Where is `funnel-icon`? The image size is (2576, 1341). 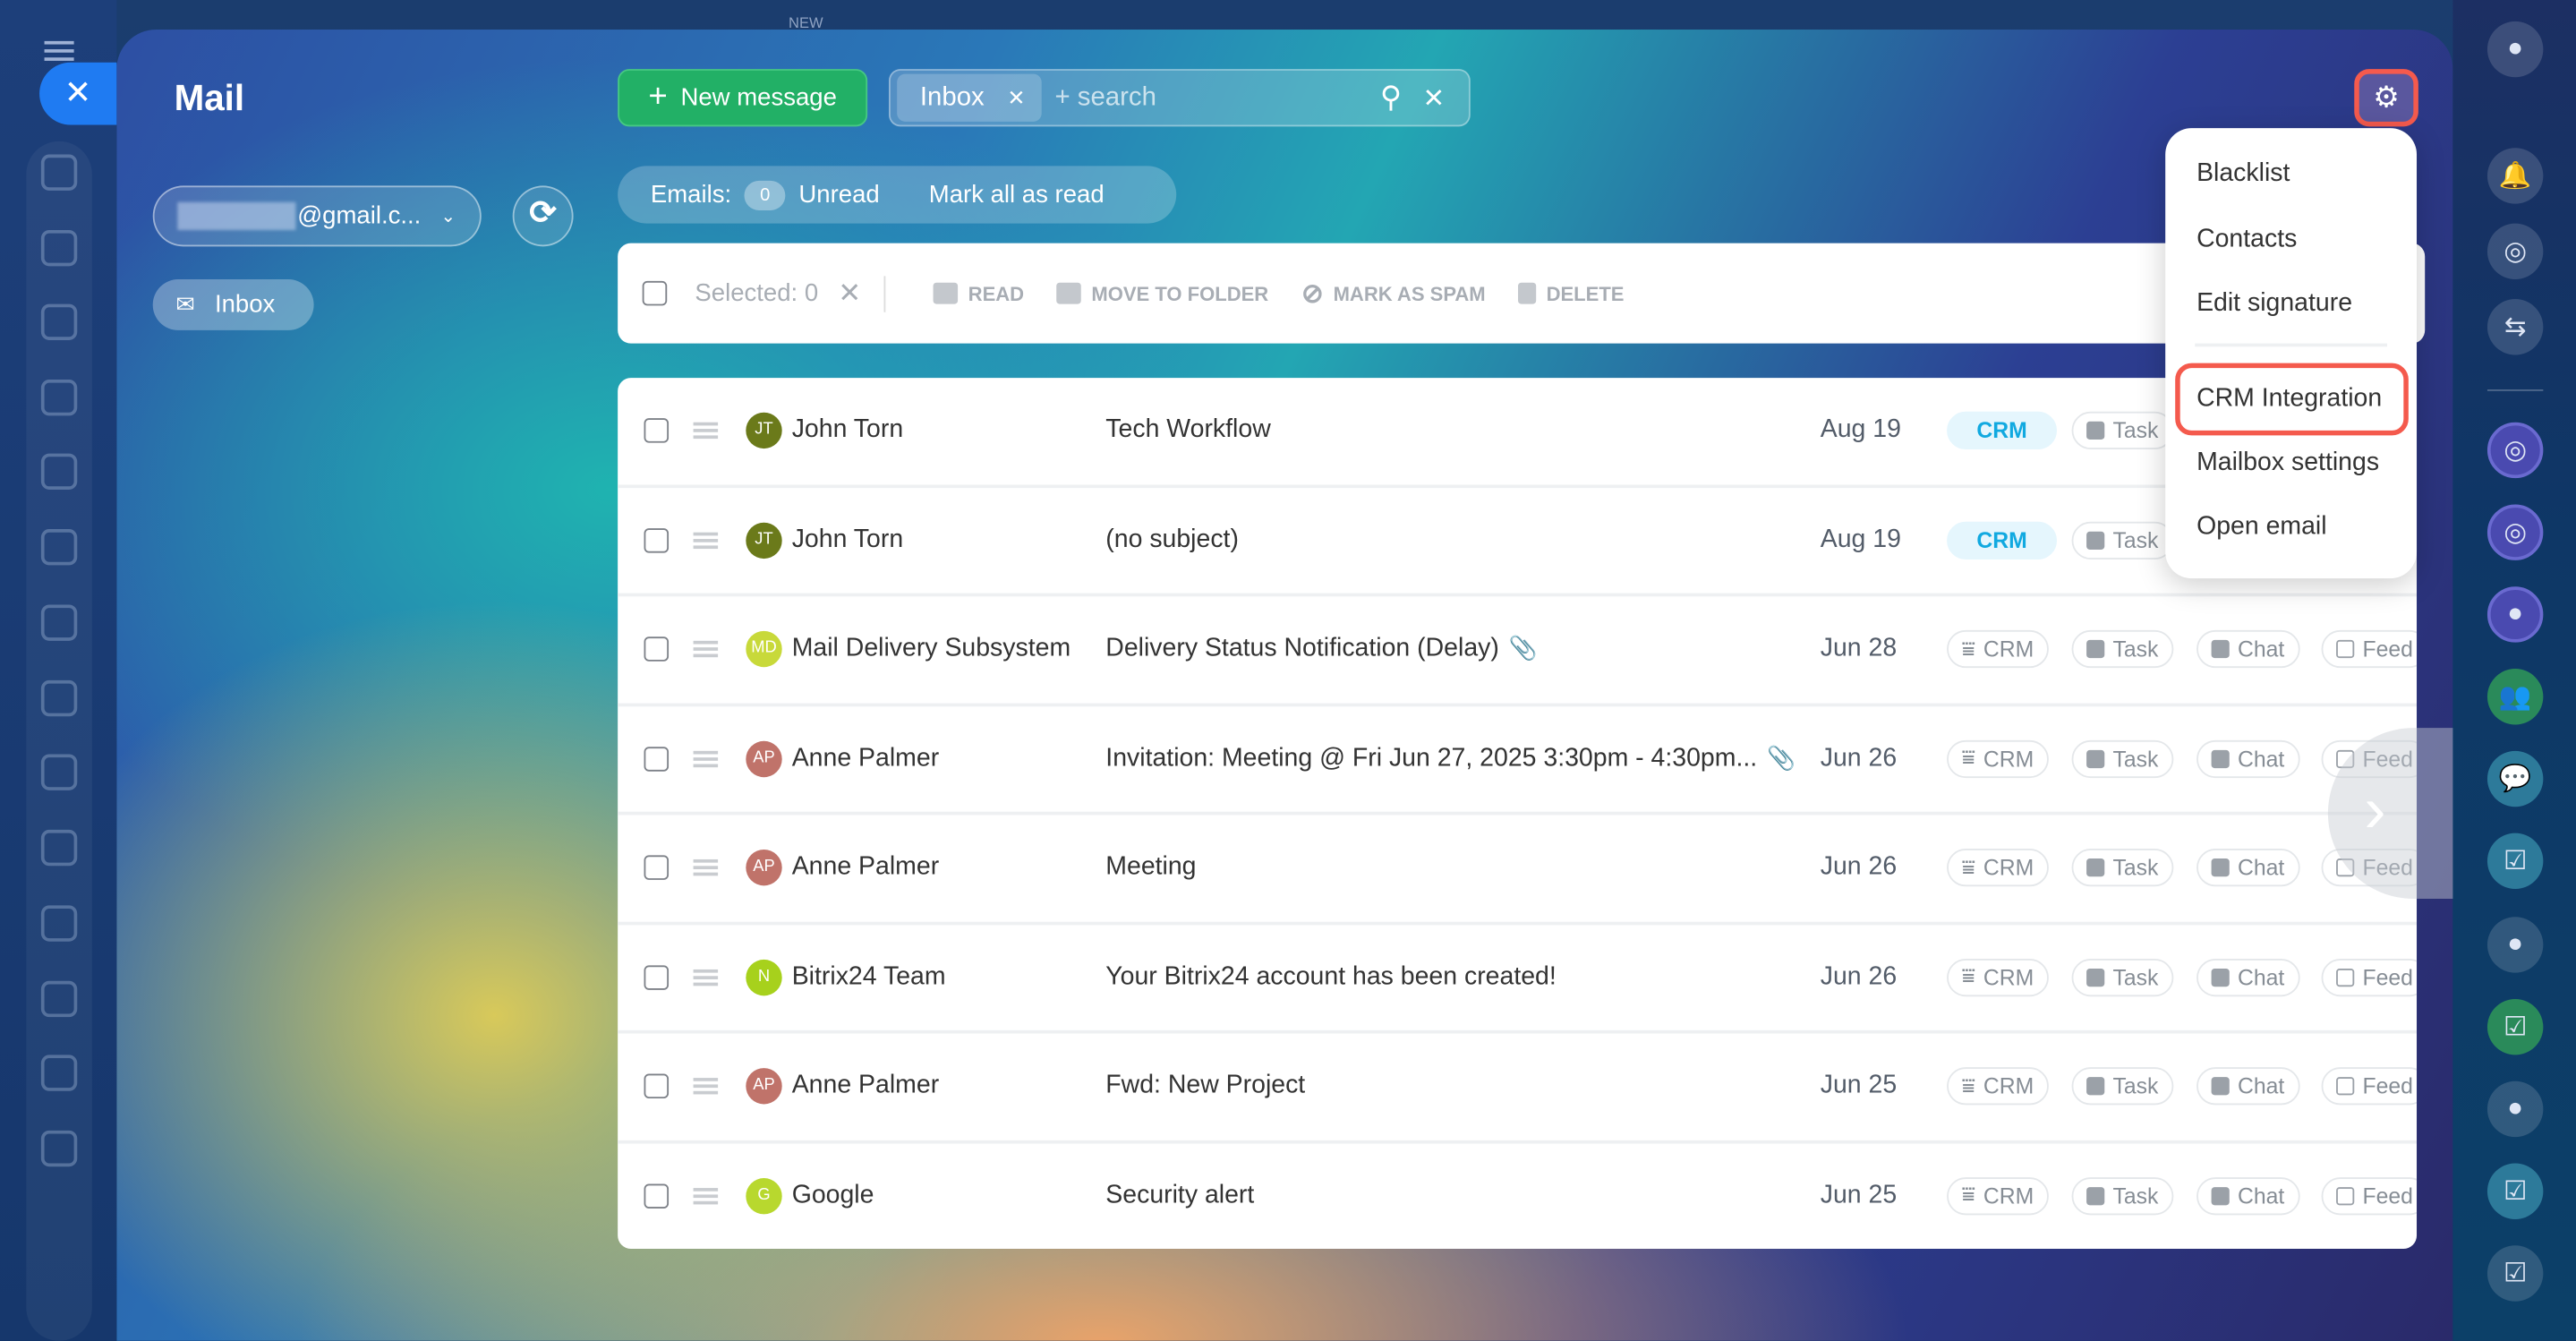
funnel-icon is located at coordinates (59, 999).